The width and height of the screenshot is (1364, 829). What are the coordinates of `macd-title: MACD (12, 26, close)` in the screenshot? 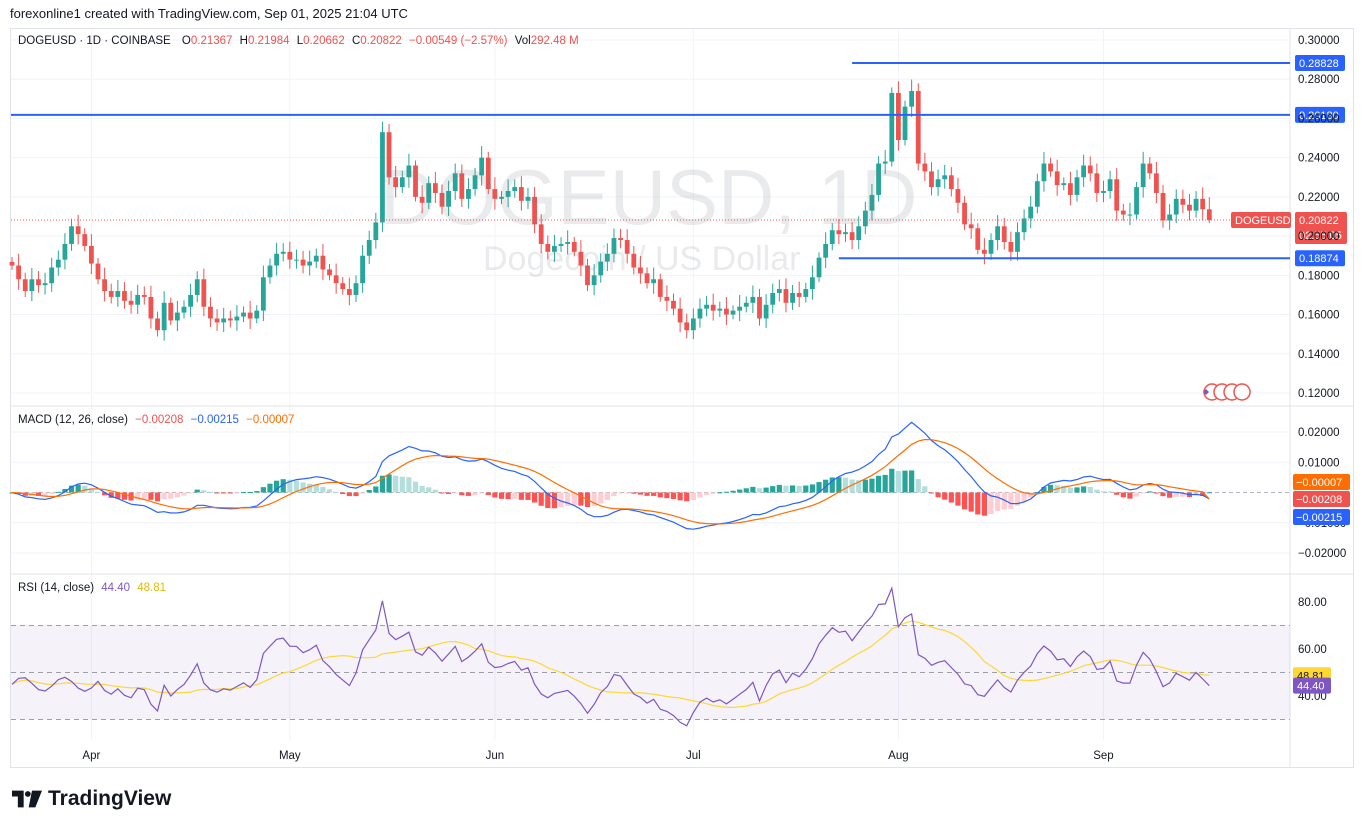 It's located at (73, 420).